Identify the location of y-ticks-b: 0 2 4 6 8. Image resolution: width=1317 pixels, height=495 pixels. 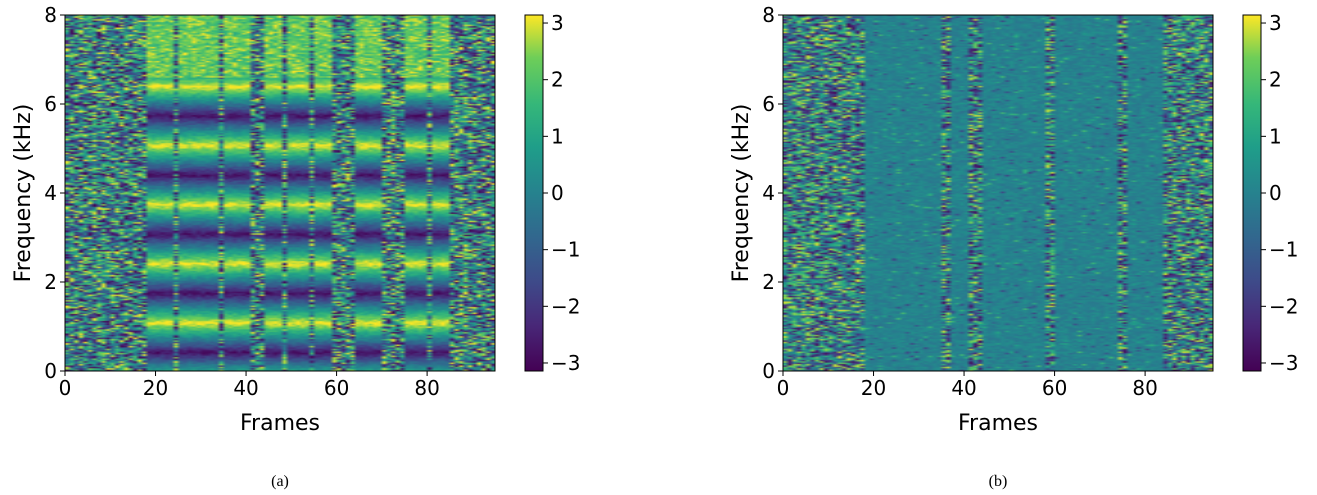
(772, 193).